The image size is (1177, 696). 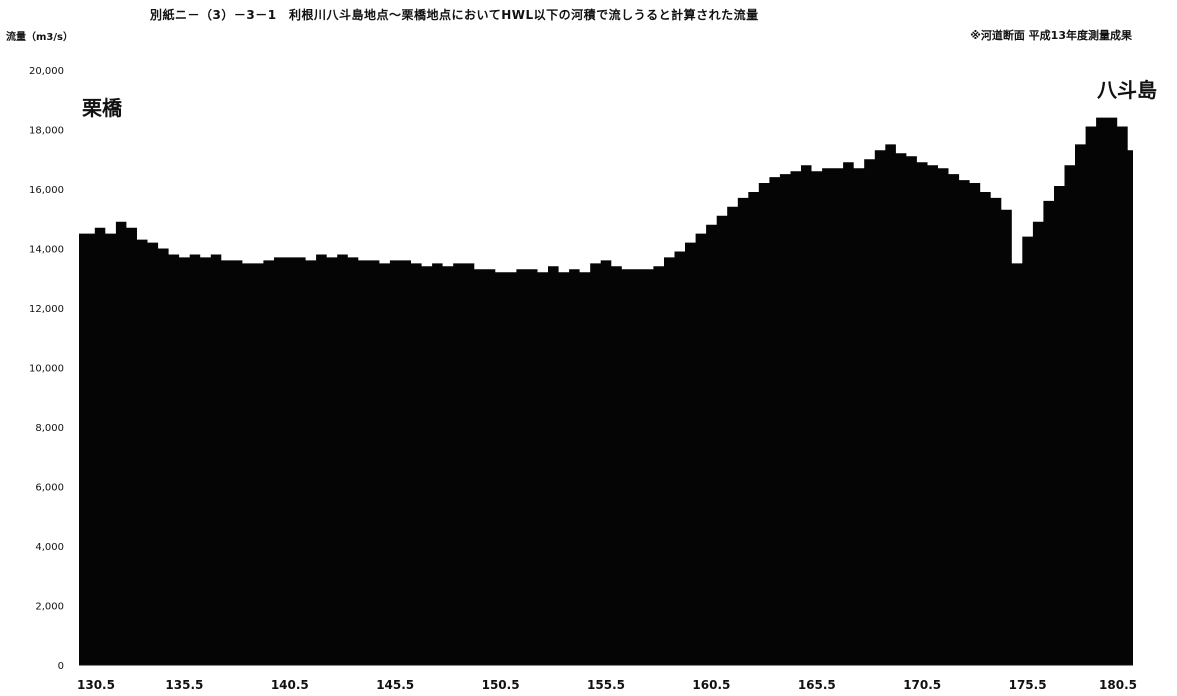 I want to click on location-label-yattajima: 八斗島, so click(x=1127, y=90).